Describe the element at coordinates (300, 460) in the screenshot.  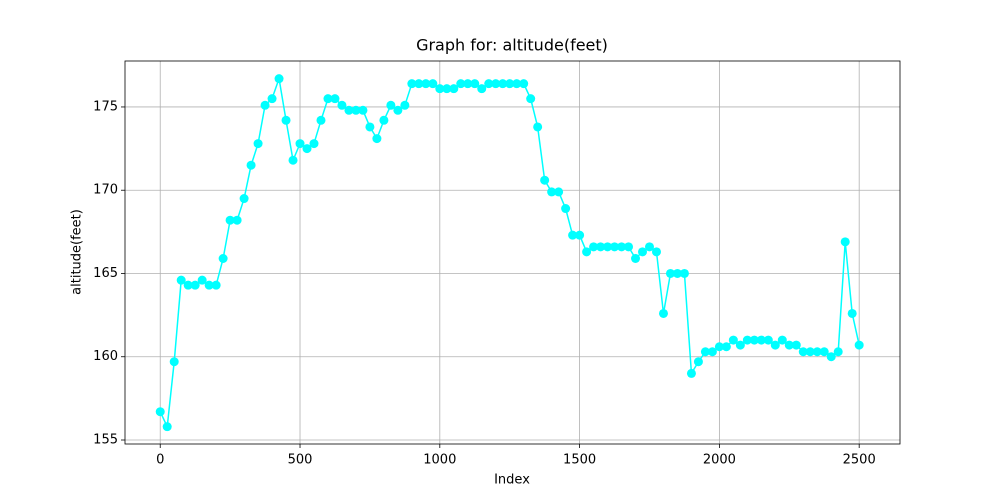
I see `x-tick-label: 500` at that location.